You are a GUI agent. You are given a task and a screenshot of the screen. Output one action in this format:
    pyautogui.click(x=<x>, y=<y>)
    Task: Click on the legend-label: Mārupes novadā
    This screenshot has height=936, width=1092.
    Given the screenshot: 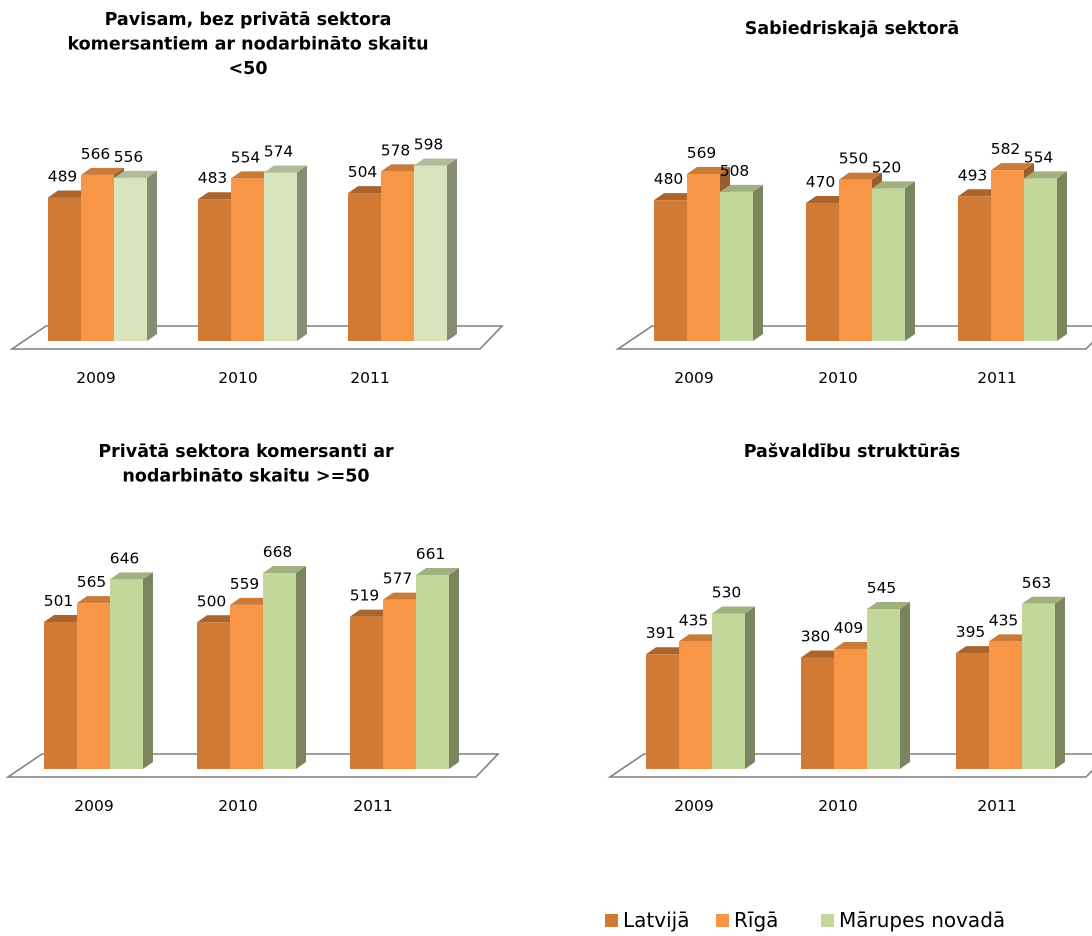 What is the action you would take?
    pyautogui.click(x=922, y=920)
    